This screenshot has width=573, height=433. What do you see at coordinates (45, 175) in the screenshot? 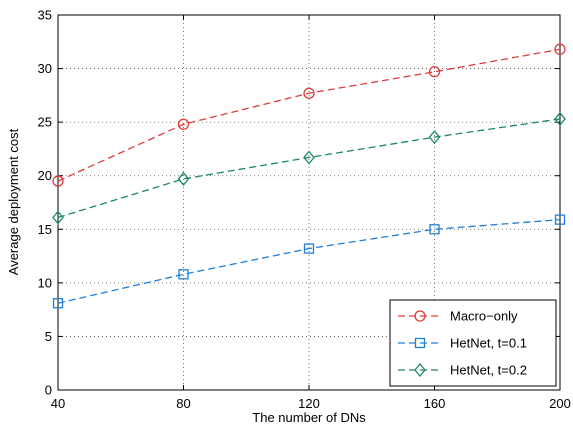
I see `y-tick-label: 20` at bounding box center [45, 175].